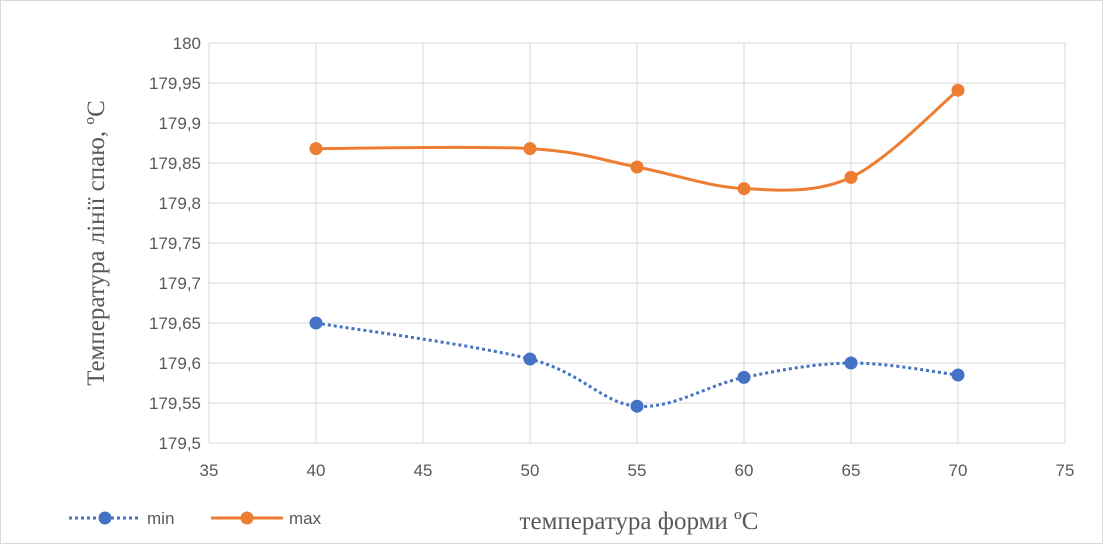 Image resolution: width=1103 pixels, height=544 pixels. I want to click on legend-max-label: max, so click(305, 518).